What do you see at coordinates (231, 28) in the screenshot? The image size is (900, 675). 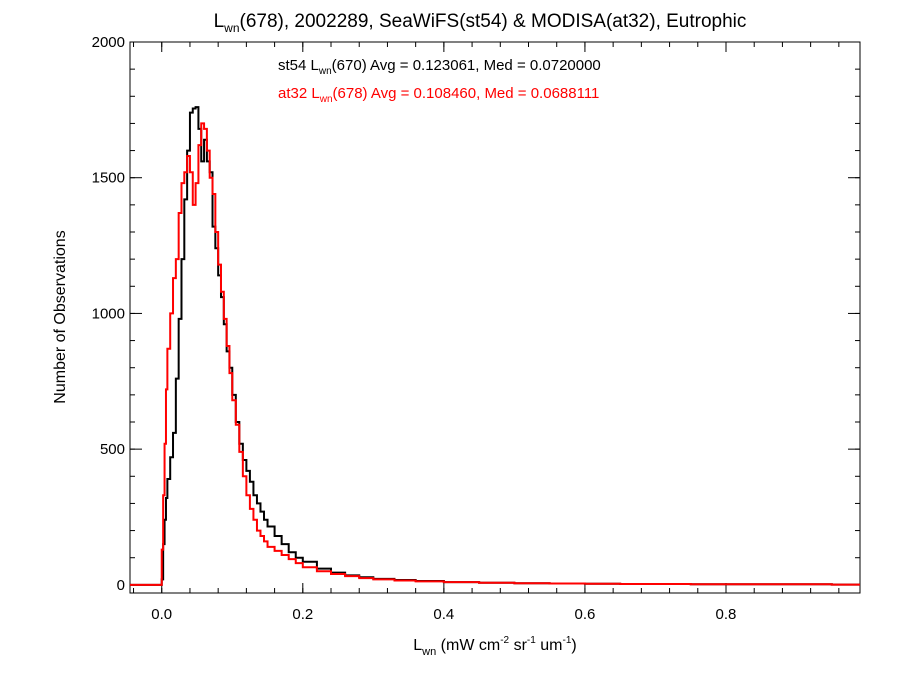 I see `title-sub: wn` at bounding box center [231, 28].